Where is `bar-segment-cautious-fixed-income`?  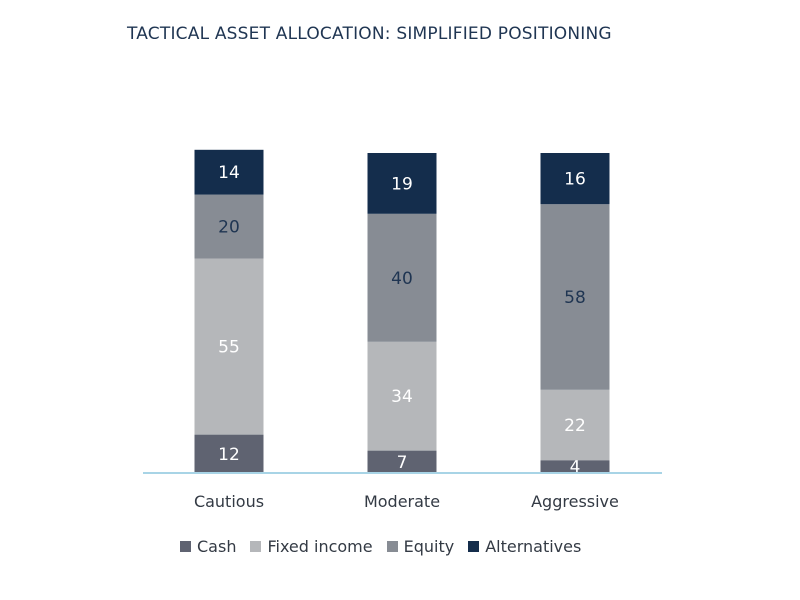
bar-segment-cautious-fixed-income is located at coordinates (229, 346).